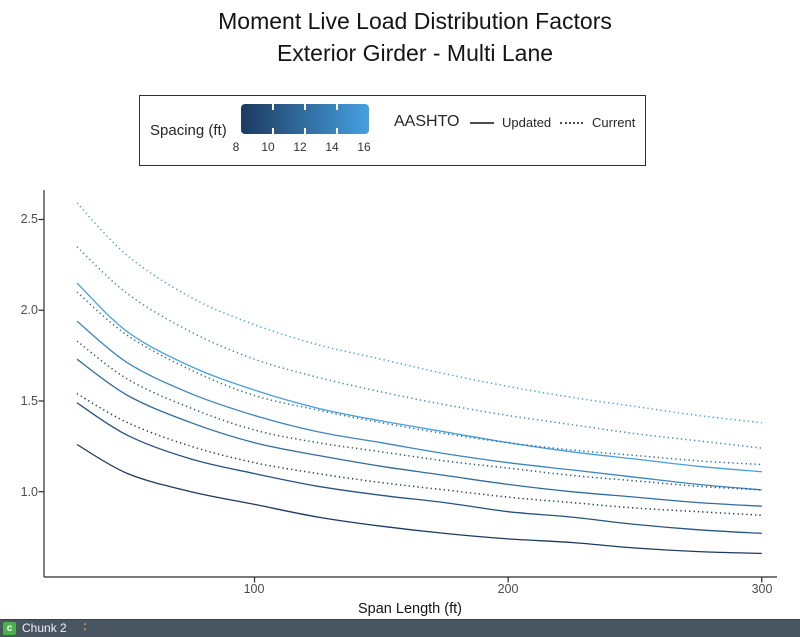  What do you see at coordinates (508, 589) in the screenshot?
I see `x-tick-label-200: 200` at bounding box center [508, 589].